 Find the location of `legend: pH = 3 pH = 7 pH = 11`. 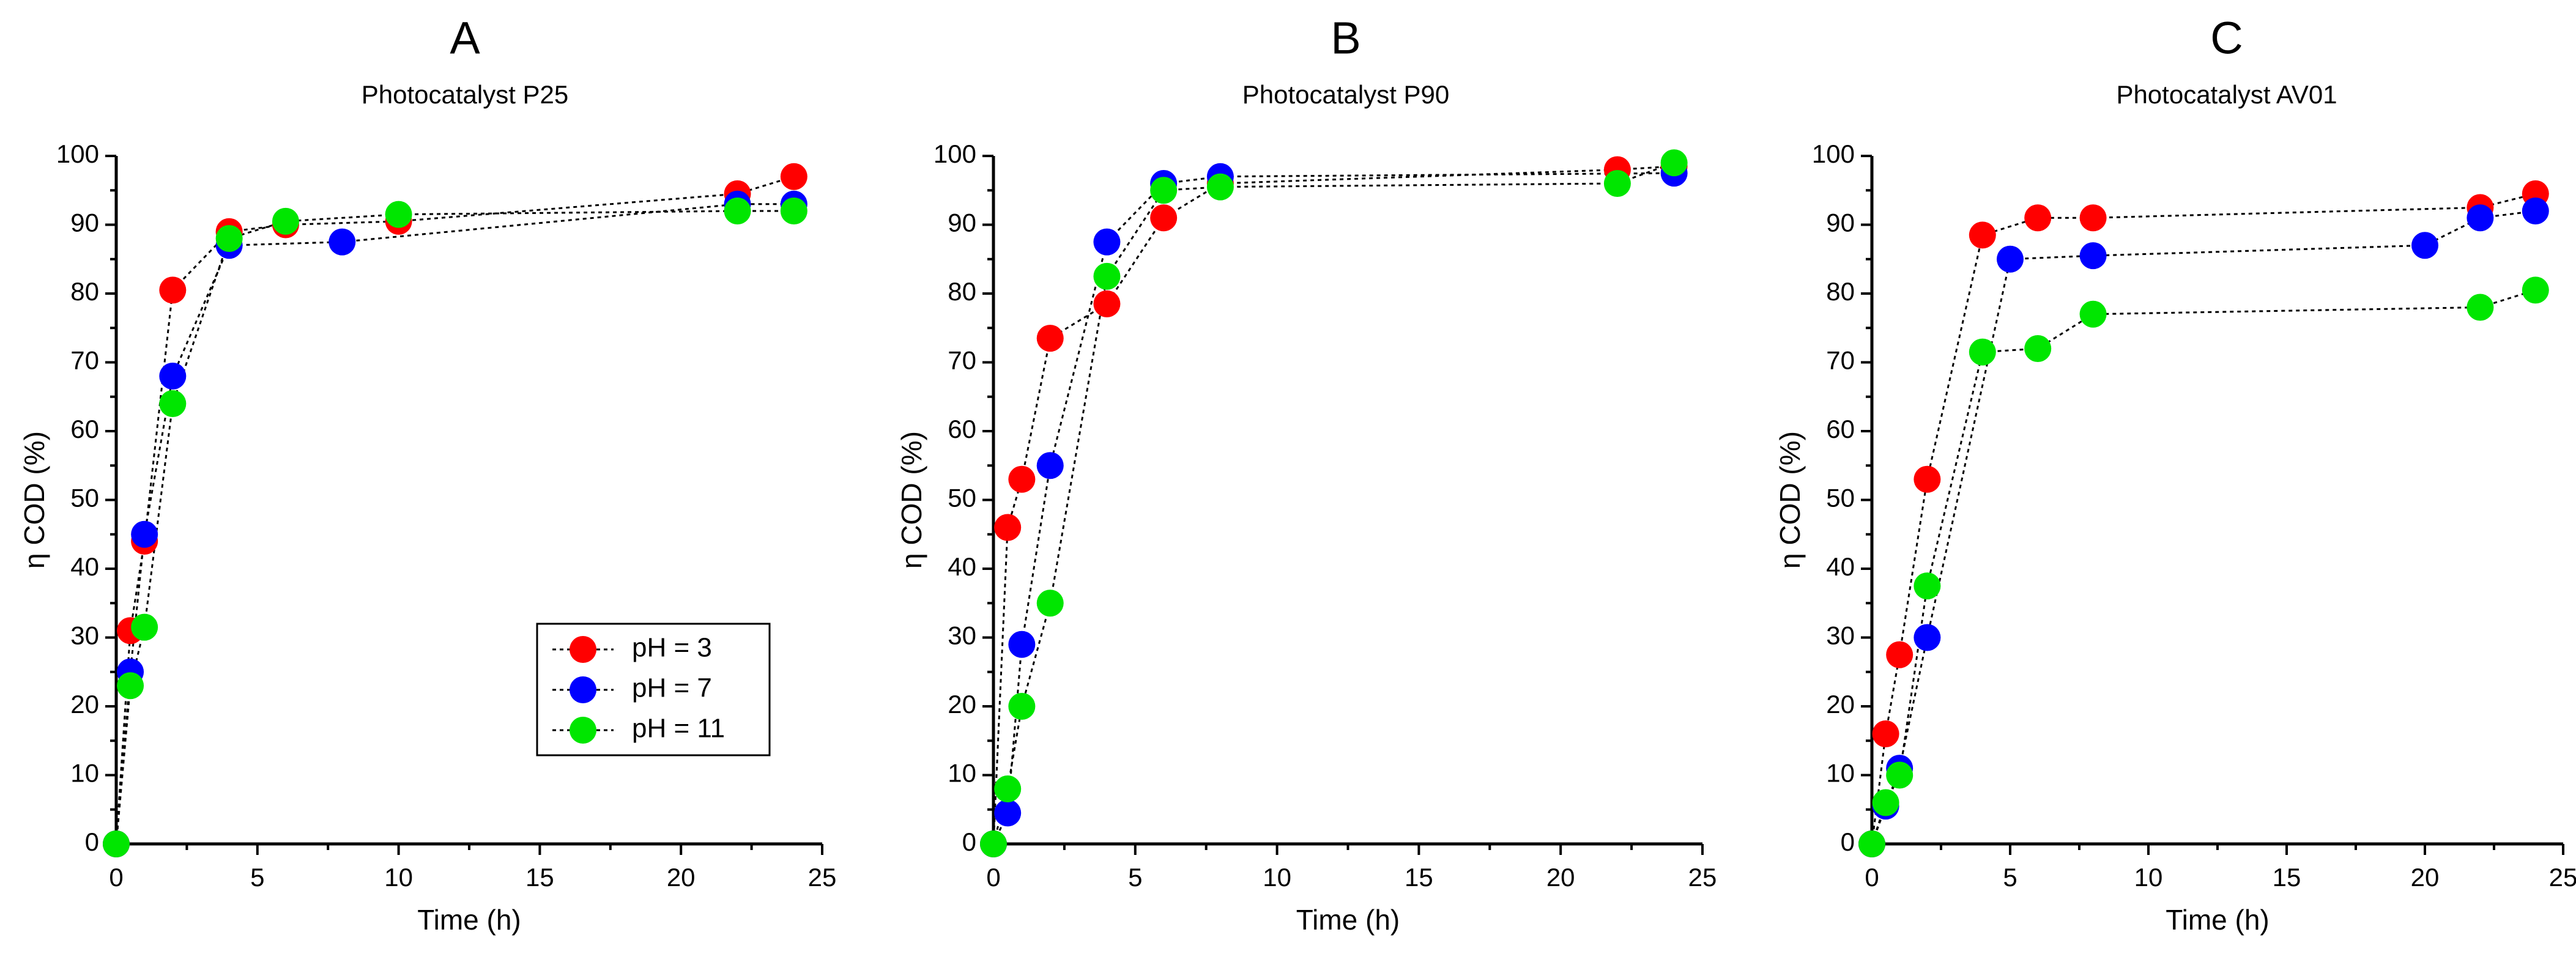

legend: pH = 3 pH = 7 pH = 11 is located at coordinates (653, 689).